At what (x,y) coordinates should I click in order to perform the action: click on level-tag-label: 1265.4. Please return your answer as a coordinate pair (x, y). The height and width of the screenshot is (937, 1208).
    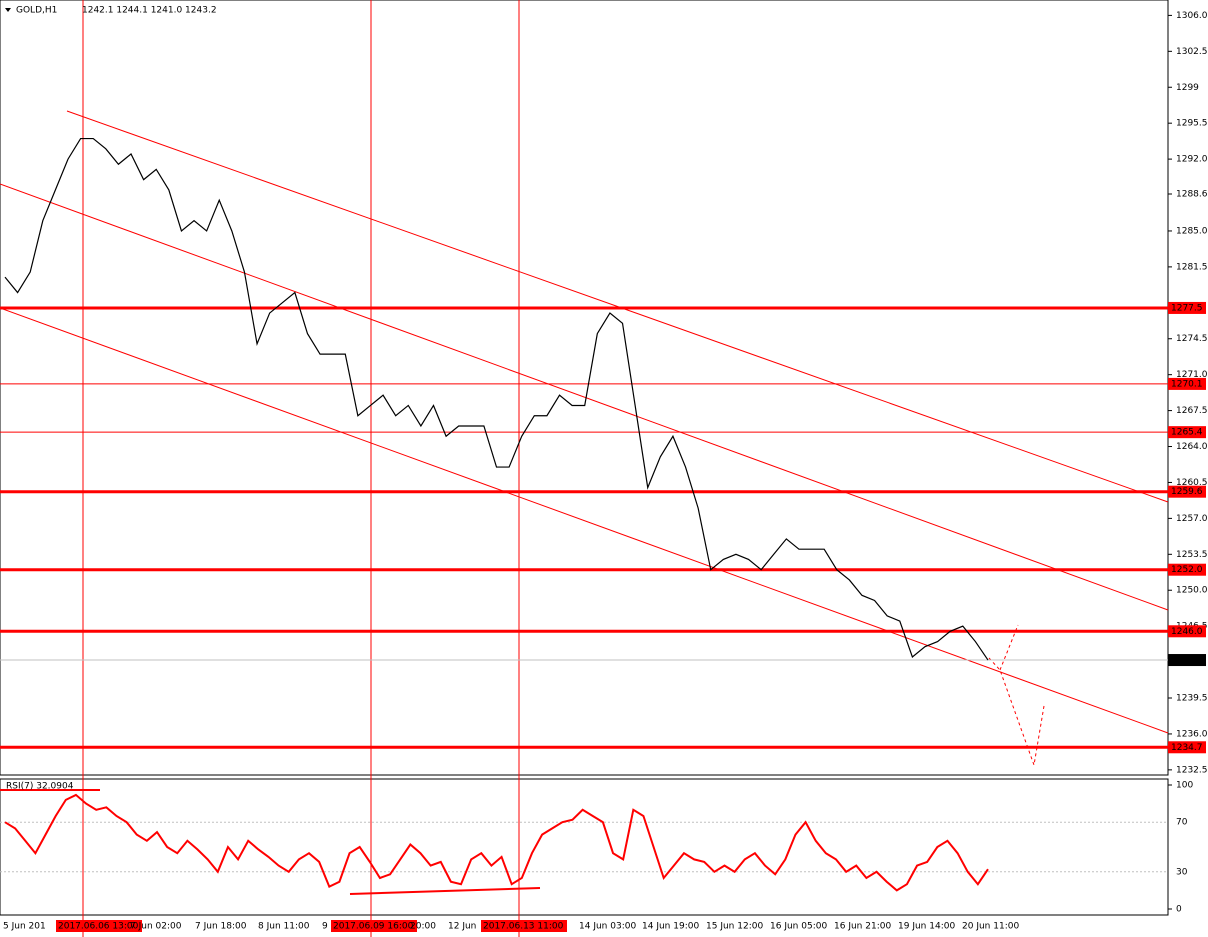
    Looking at the image, I should click on (1187, 433).